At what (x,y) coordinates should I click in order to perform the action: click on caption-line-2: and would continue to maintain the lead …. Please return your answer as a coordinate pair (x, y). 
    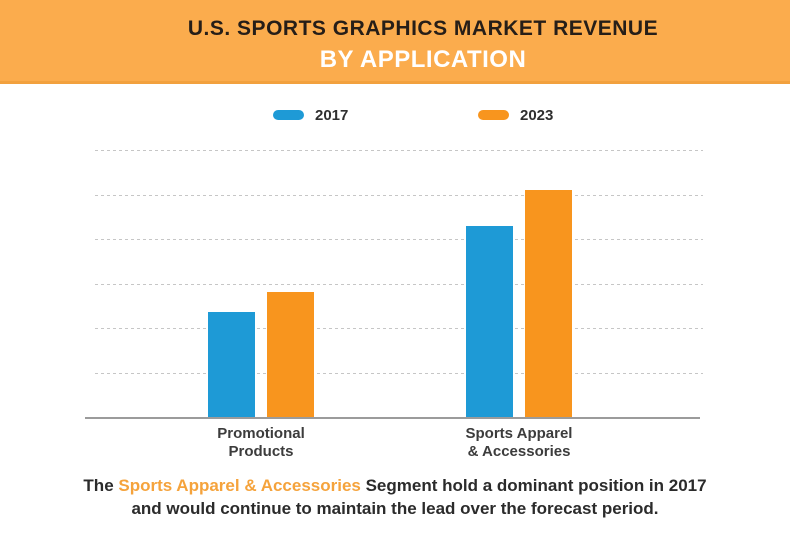
    Looking at the image, I should click on (395, 508).